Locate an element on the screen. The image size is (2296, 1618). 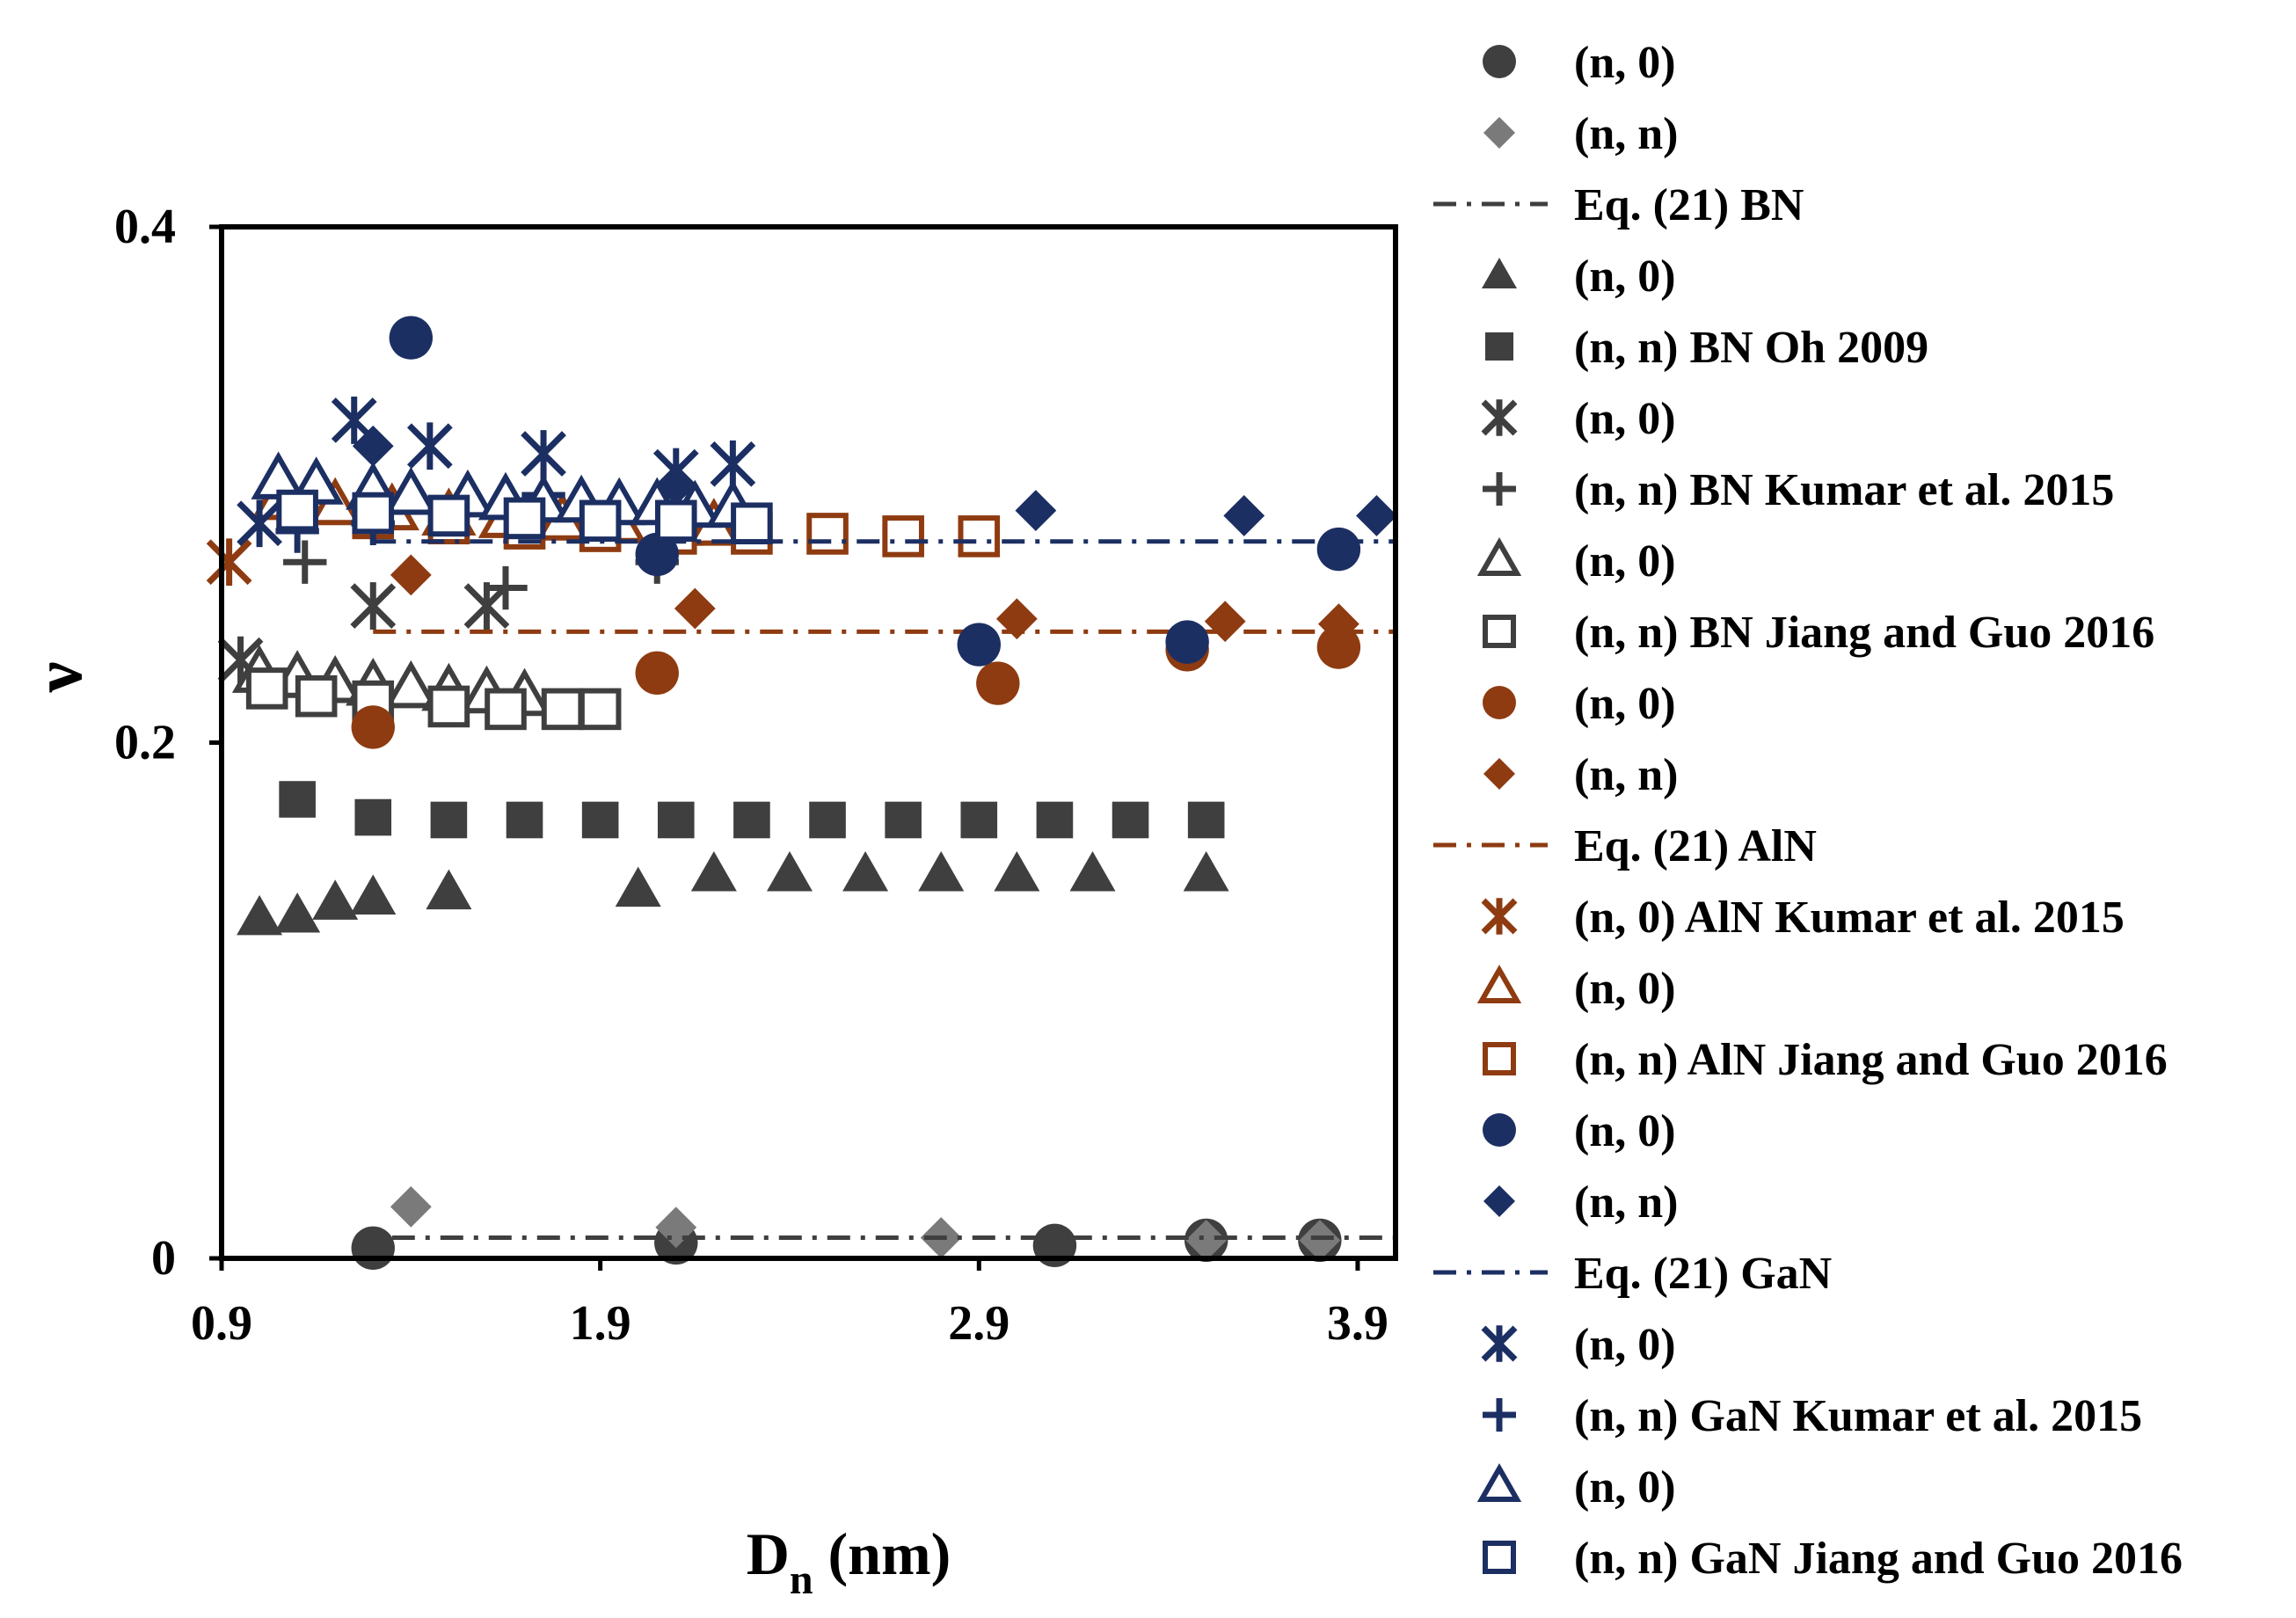
y-axis-title: ν is located at coordinates (57, 678).